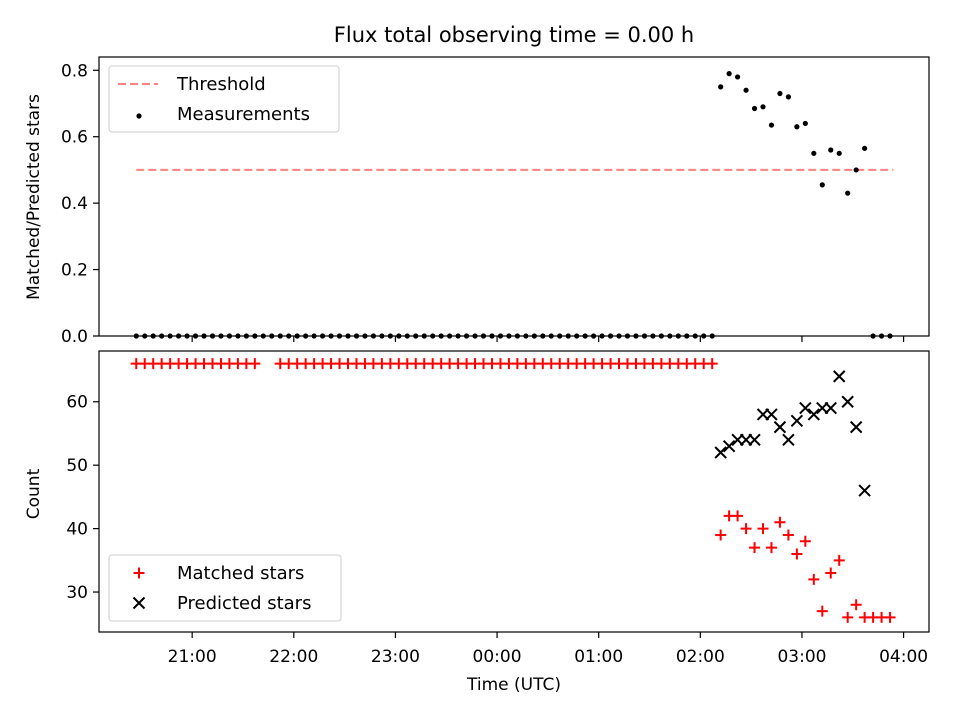  What do you see at coordinates (77, 466) in the screenshot?
I see `bottom-y-tick-label: 50` at bounding box center [77, 466].